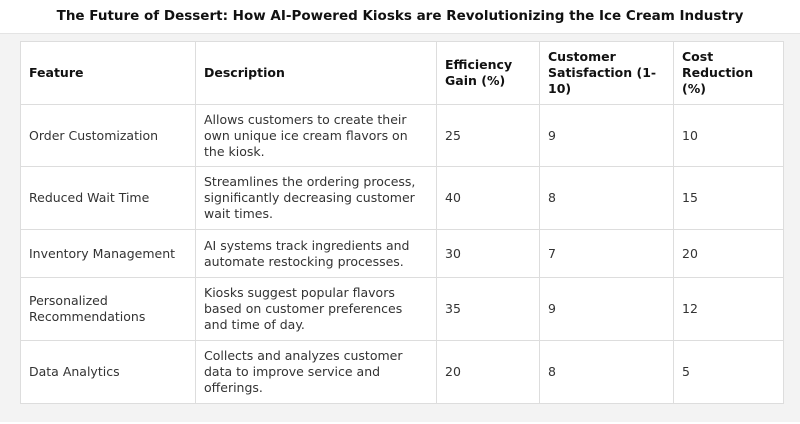  What do you see at coordinates (316, 73) in the screenshot?
I see `header-description: Description` at bounding box center [316, 73].